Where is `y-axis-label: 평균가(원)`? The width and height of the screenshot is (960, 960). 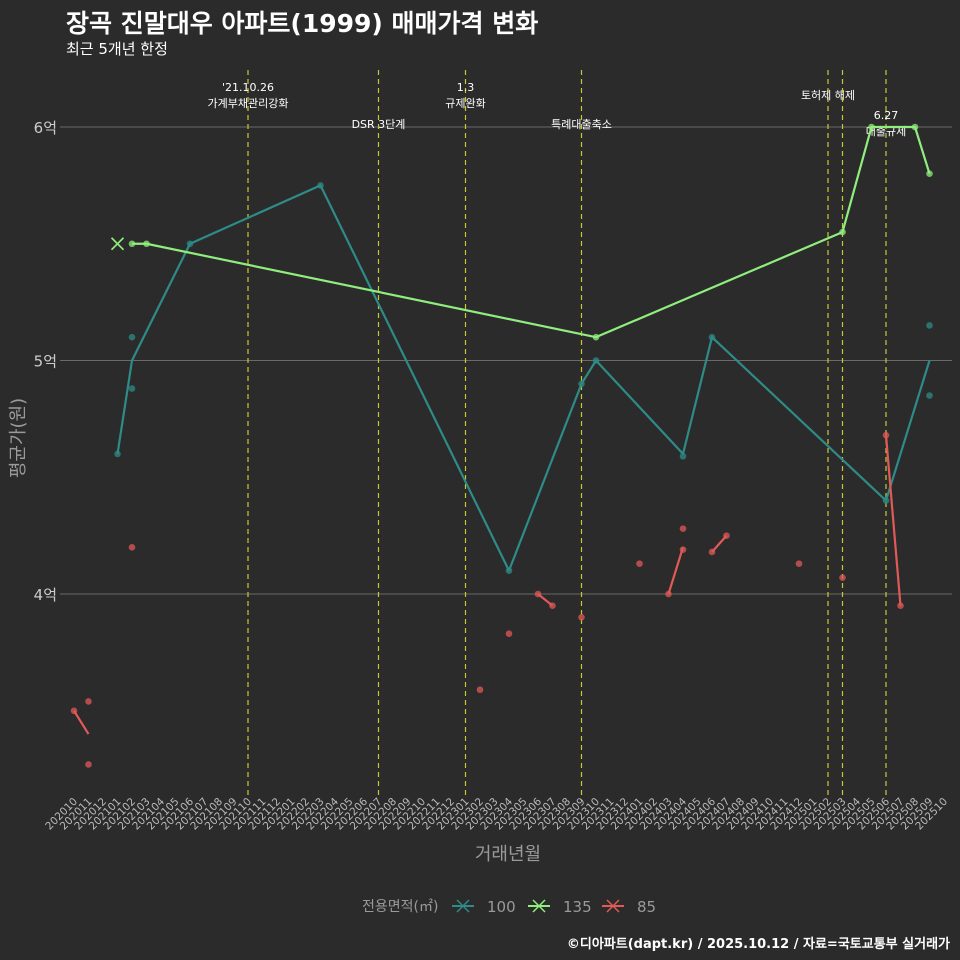 y-axis-label: 평균가(원) is located at coordinates (18, 438).